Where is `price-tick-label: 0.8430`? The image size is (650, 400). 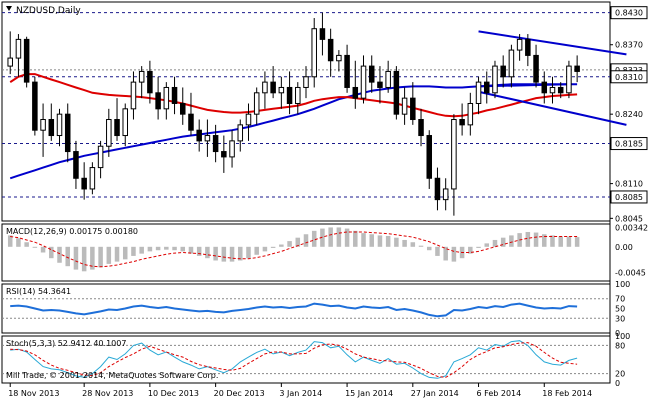 price-tick-label: 0.8430 is located at coordinates (629, 13).